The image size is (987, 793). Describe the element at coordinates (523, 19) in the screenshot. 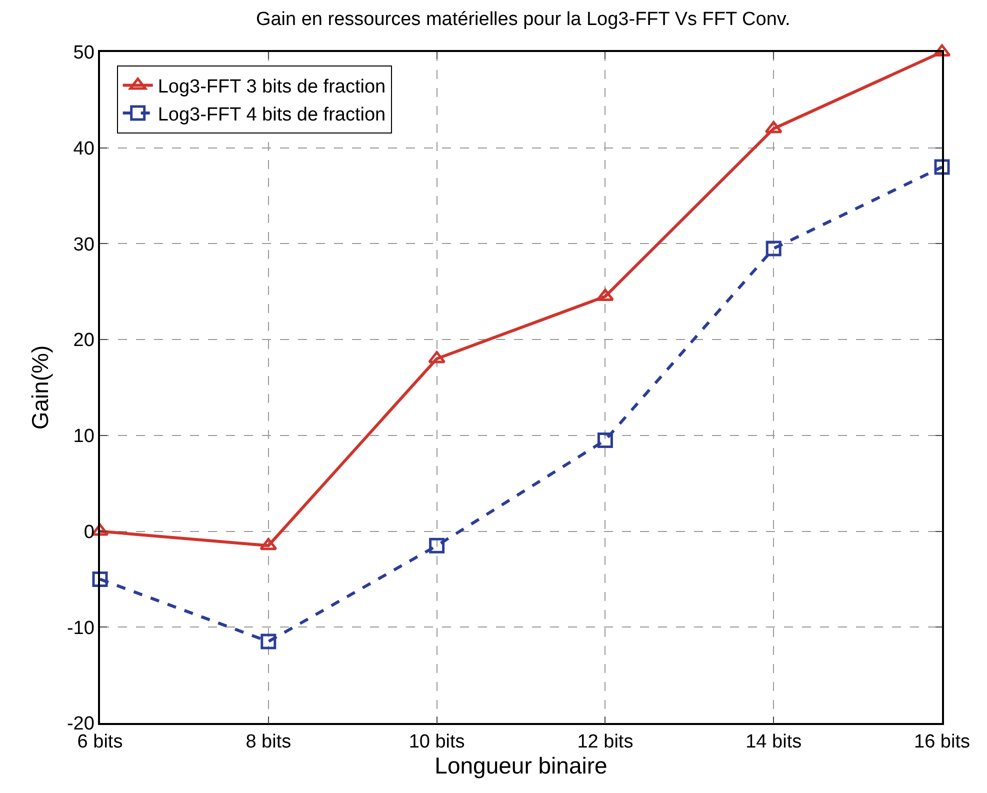

I see `chart-title: Gain en ressources matérielles pour la Log3-FFT Vs FFT Conv.` at that location.